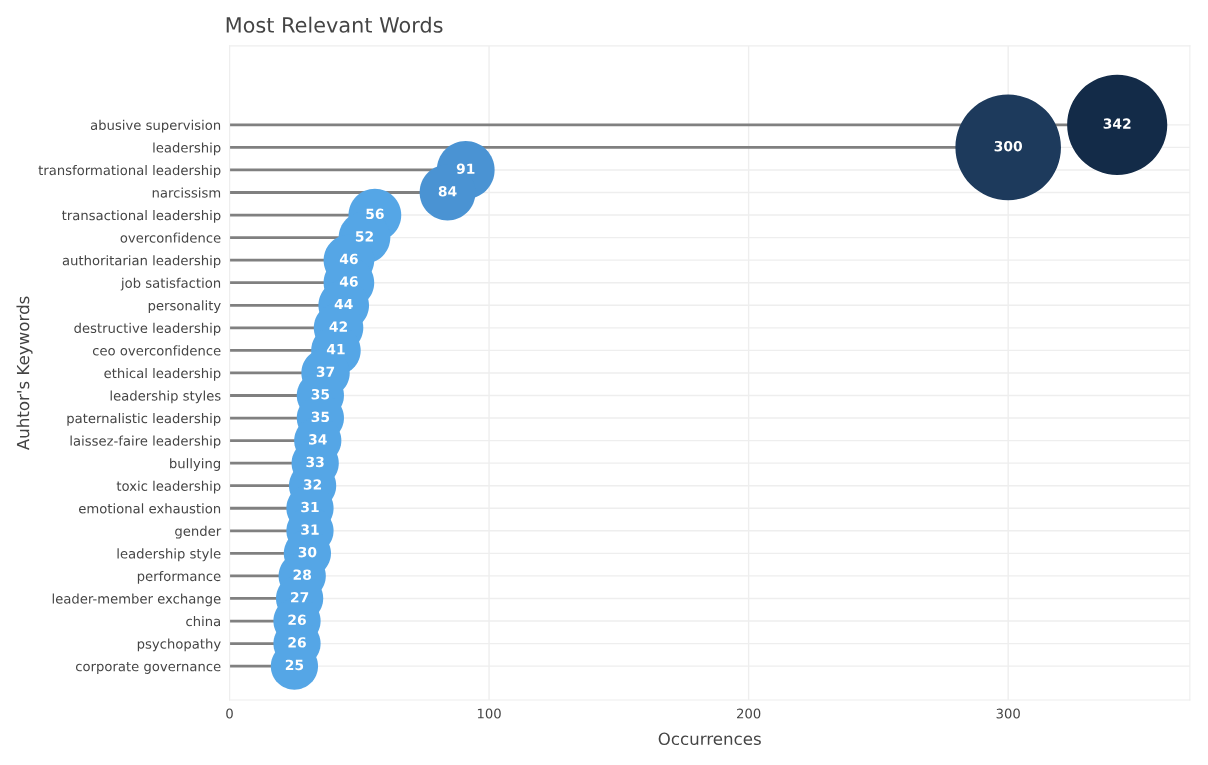  Describe the element at coordinates (141, 216) in the screenshot. I see `y-tick-label: transactional leadership` at that location.